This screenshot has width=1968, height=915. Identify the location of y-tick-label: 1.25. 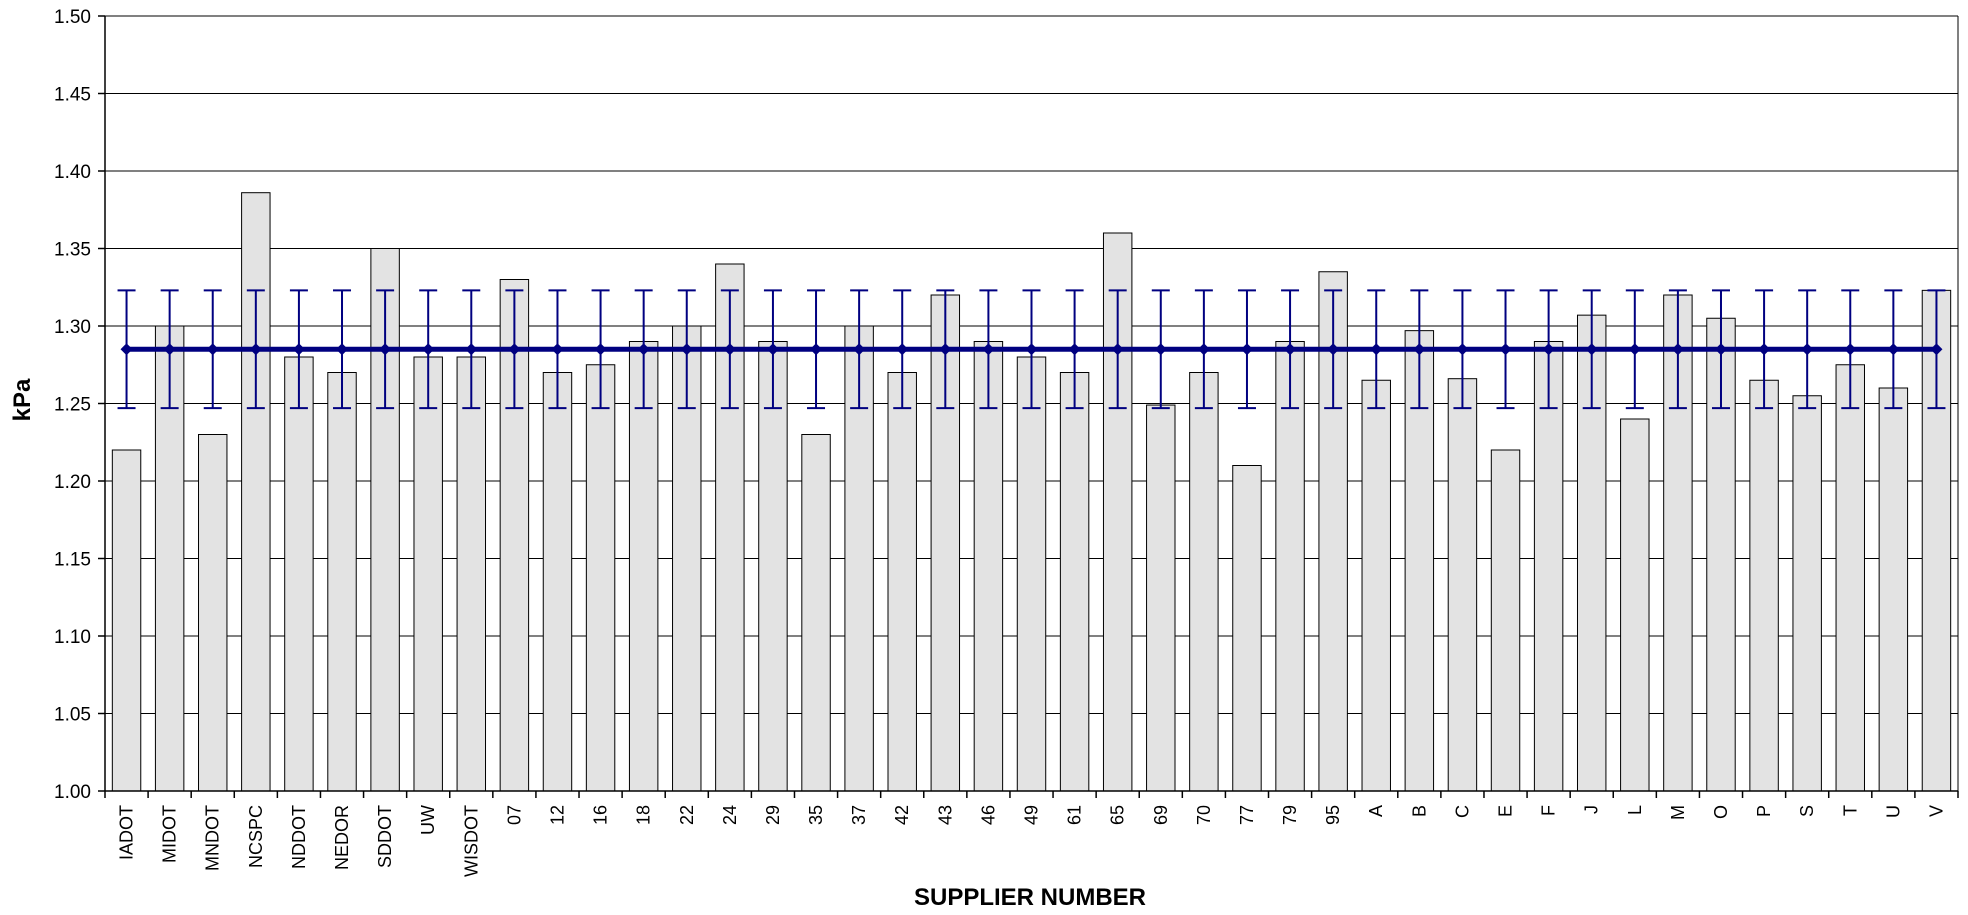
(72, 405).